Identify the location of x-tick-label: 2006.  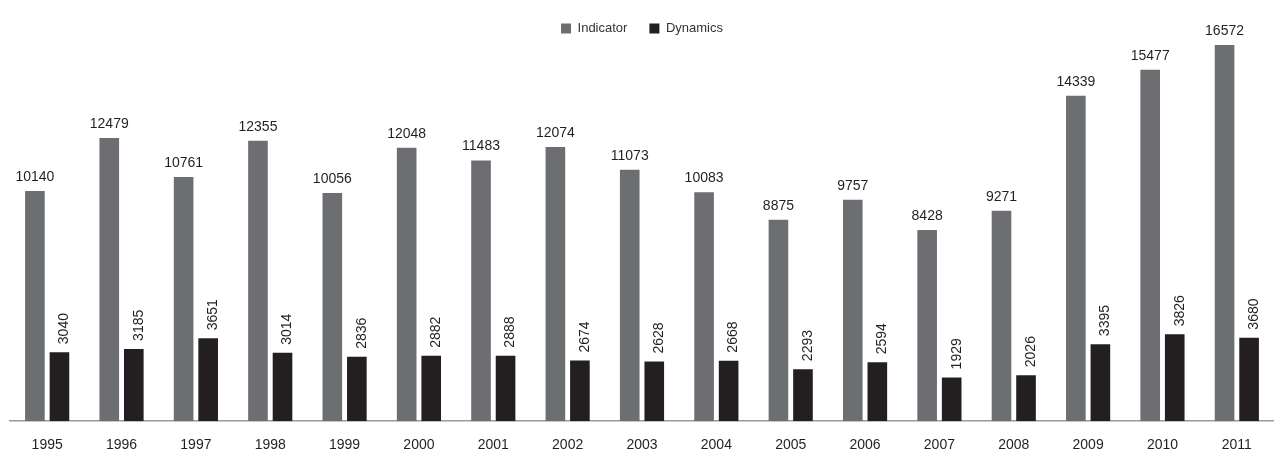
(865, 444).